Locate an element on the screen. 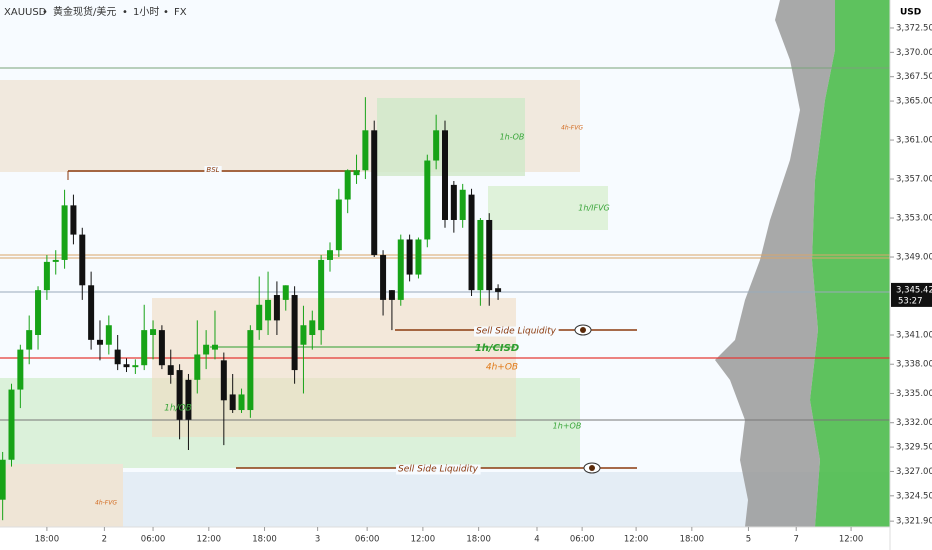 The image size is (932, 550). y-tick-label: 3,349.00 is located at coordinates (914, 258).